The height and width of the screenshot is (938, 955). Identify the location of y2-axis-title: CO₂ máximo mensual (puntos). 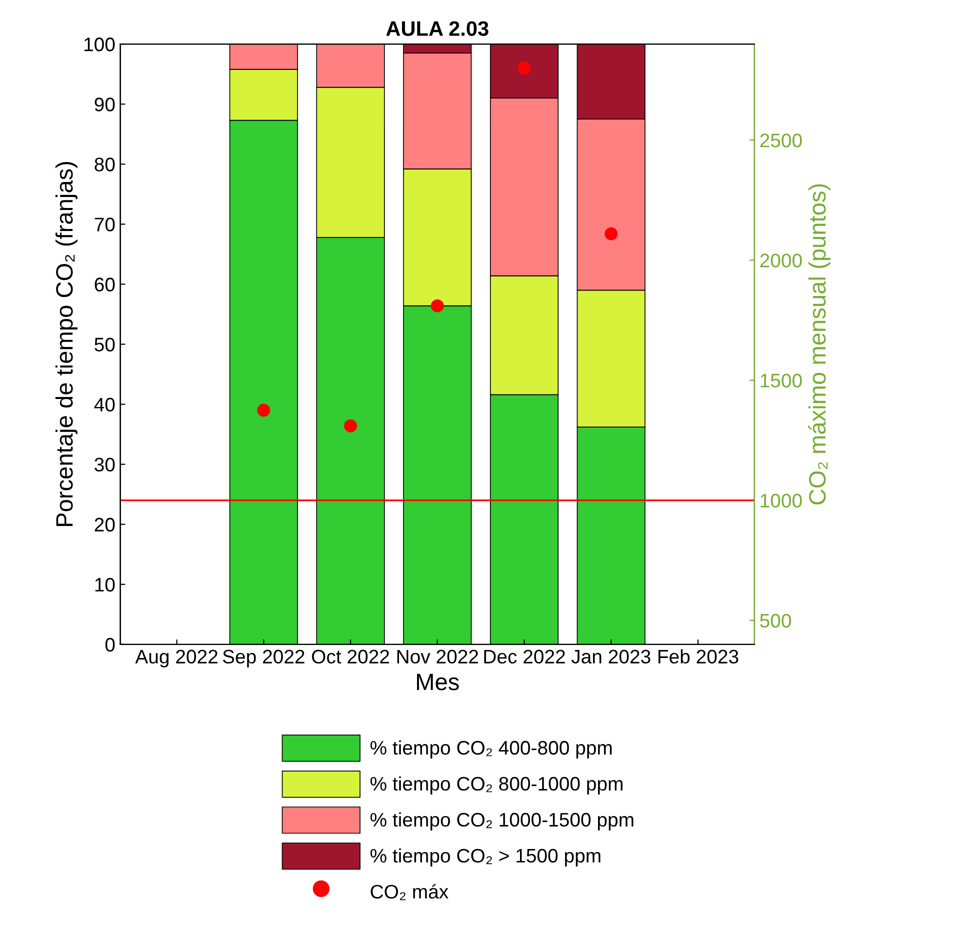
(819, 344).